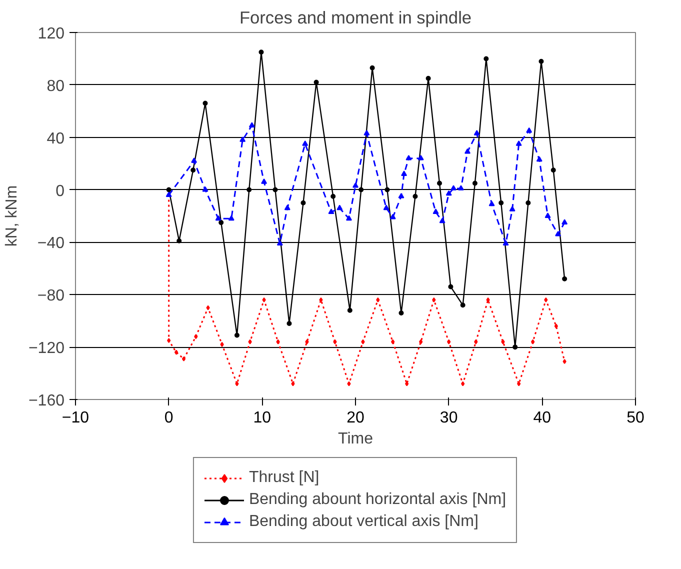 Image resolution: width=681 pixels, height=569 pixels. I want to click on y-tick-label: 40, so click(55, 139).